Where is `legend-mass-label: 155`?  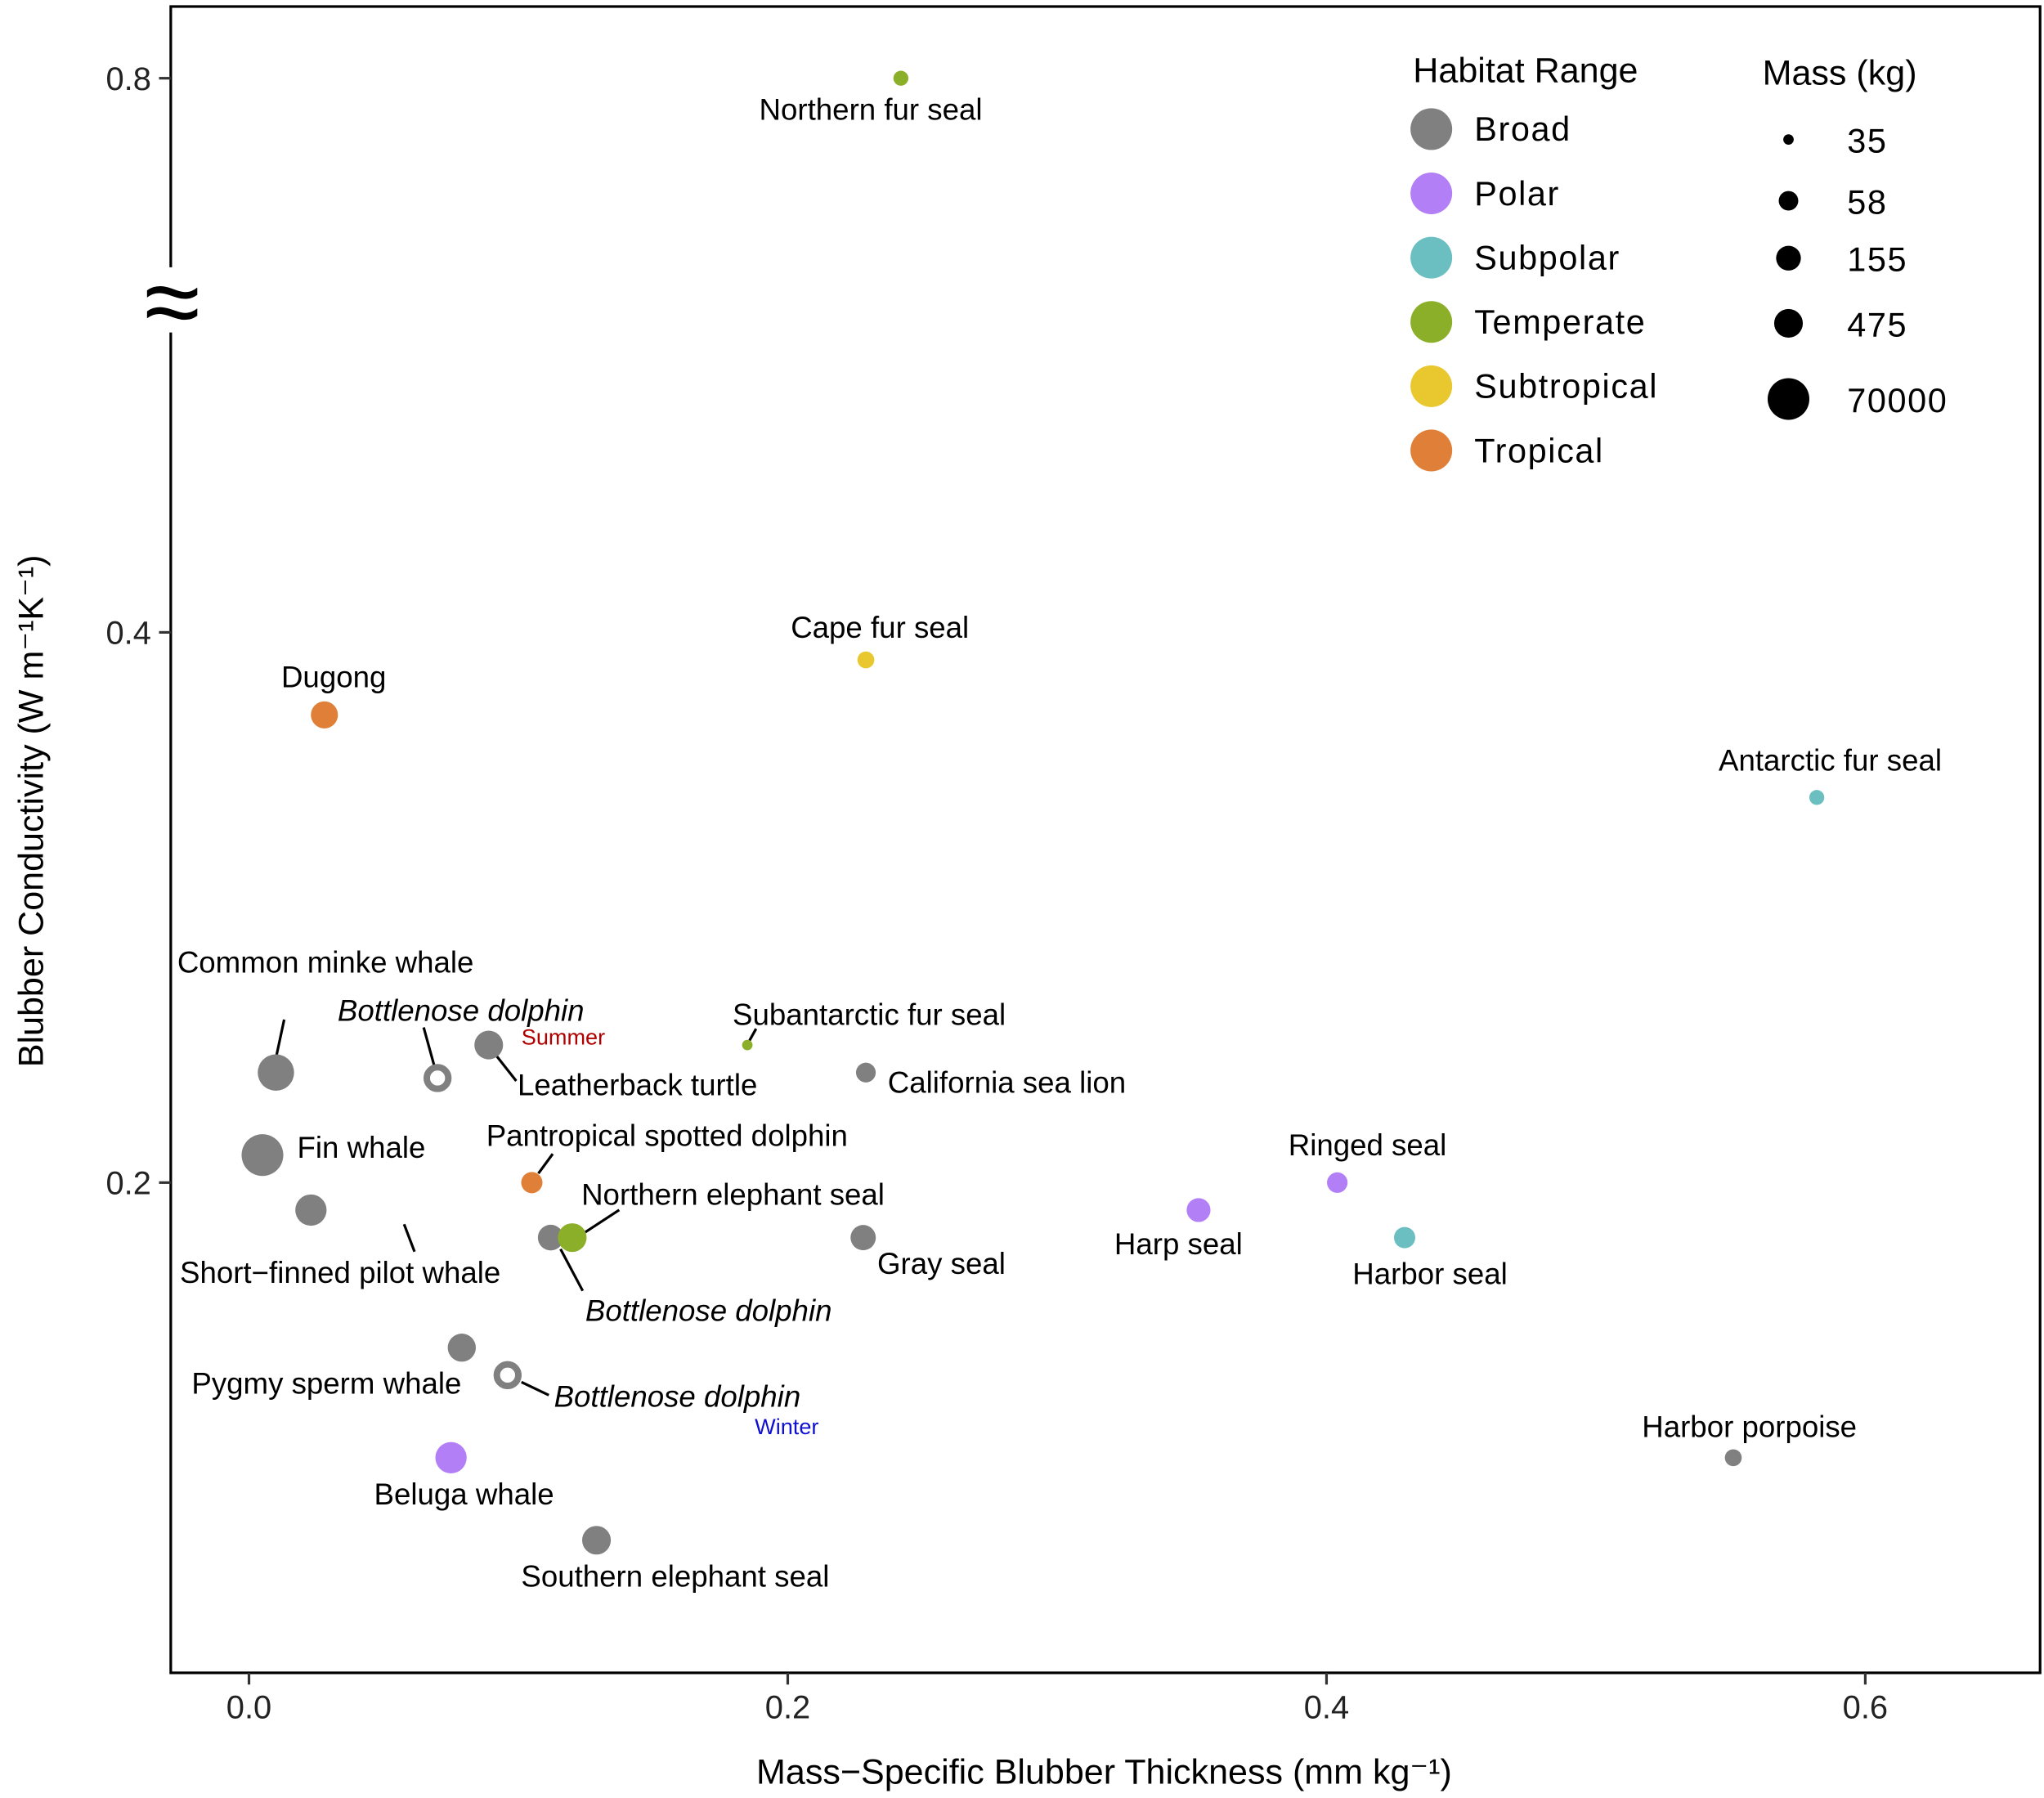 legend-mass-label: 155 is located at coordinates (1877, 259).